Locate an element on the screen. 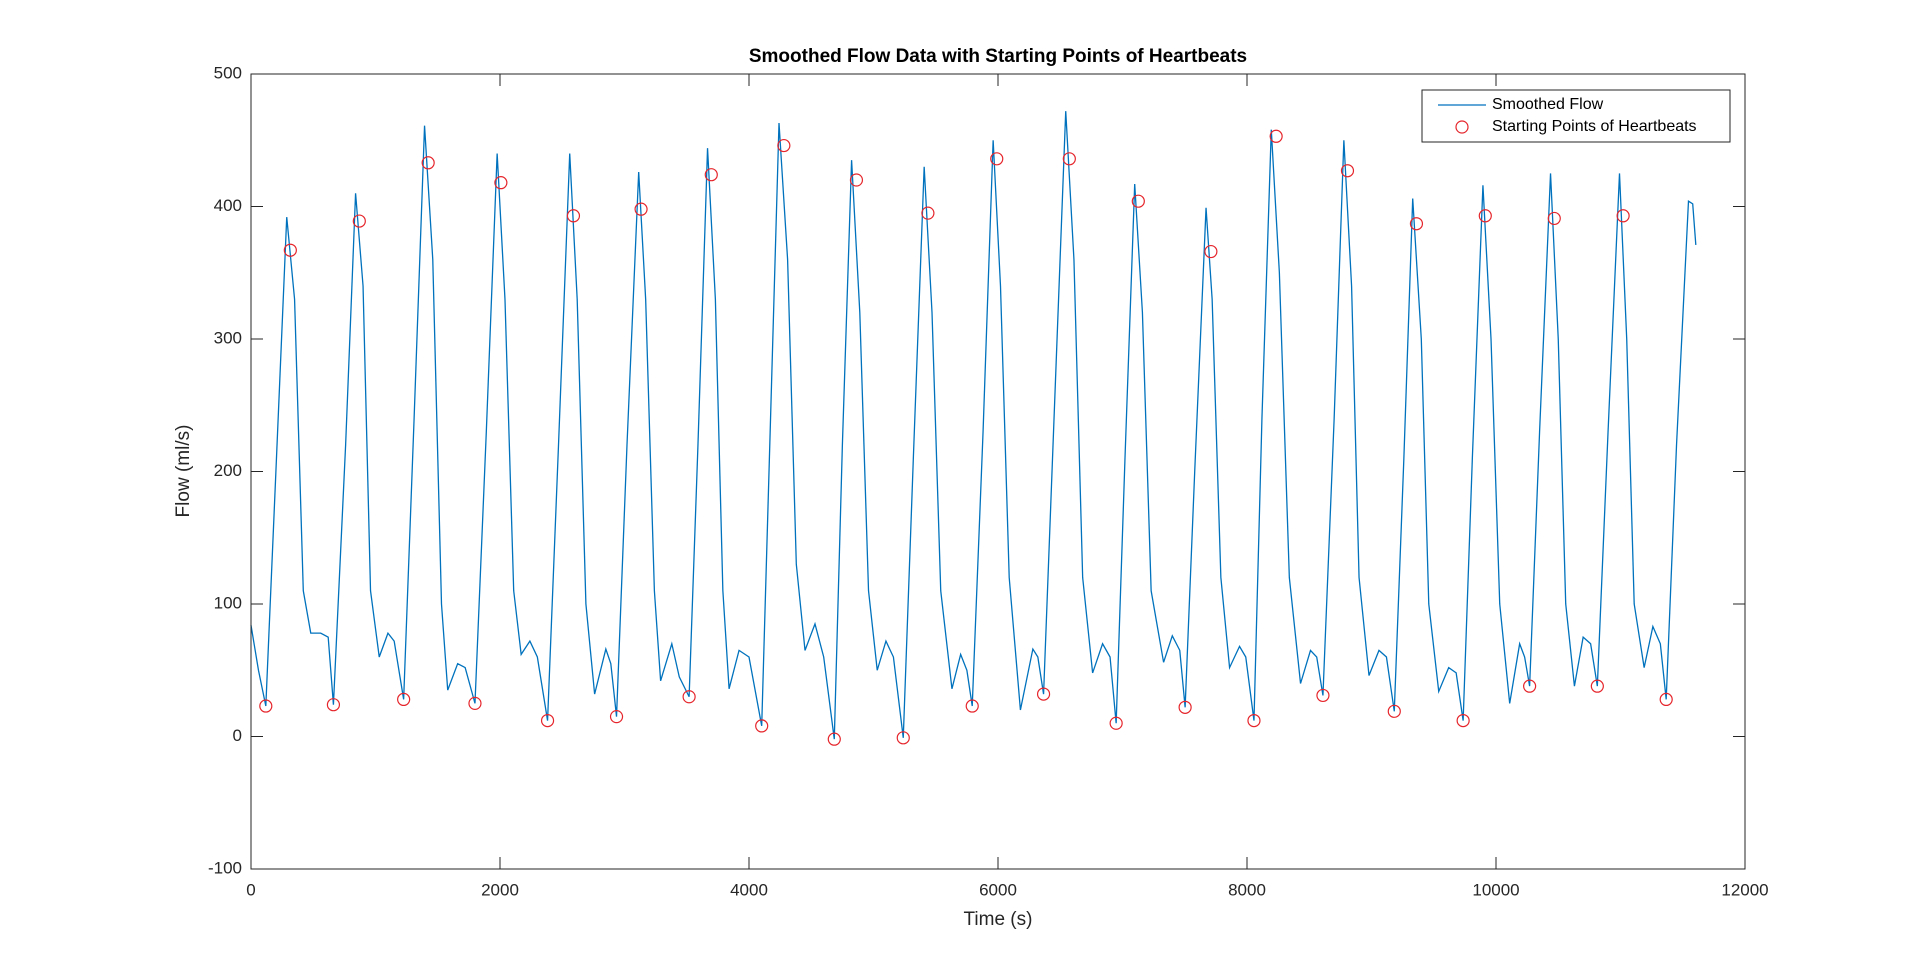  y-tick-label: -100 is located at coordinates (225, 867).